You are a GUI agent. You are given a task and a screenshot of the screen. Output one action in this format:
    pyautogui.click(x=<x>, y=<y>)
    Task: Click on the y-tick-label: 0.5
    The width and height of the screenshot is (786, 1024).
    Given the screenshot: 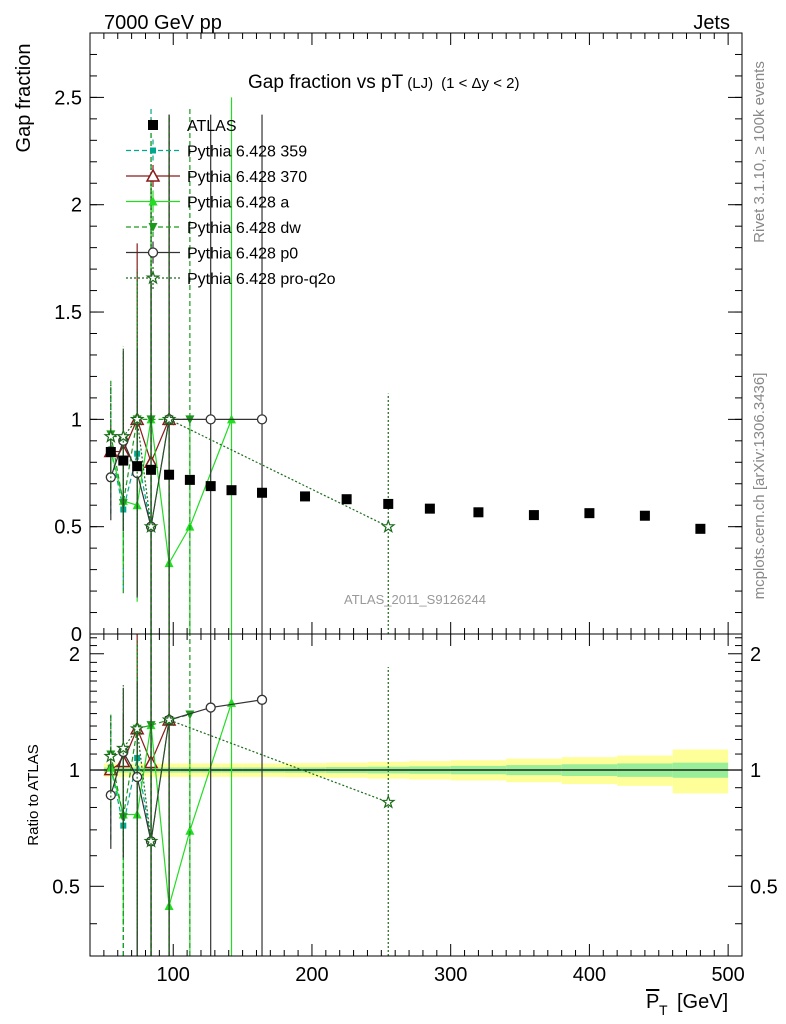 What is the action you would take?
    pyautogui.click(x=68, y=528)
    